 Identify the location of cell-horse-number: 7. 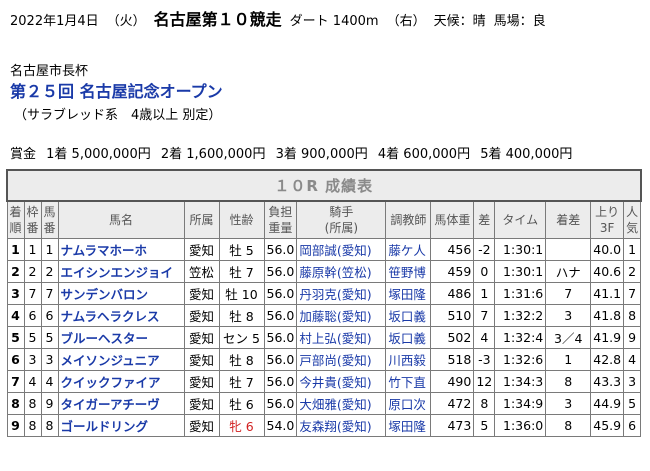
(49, 293).